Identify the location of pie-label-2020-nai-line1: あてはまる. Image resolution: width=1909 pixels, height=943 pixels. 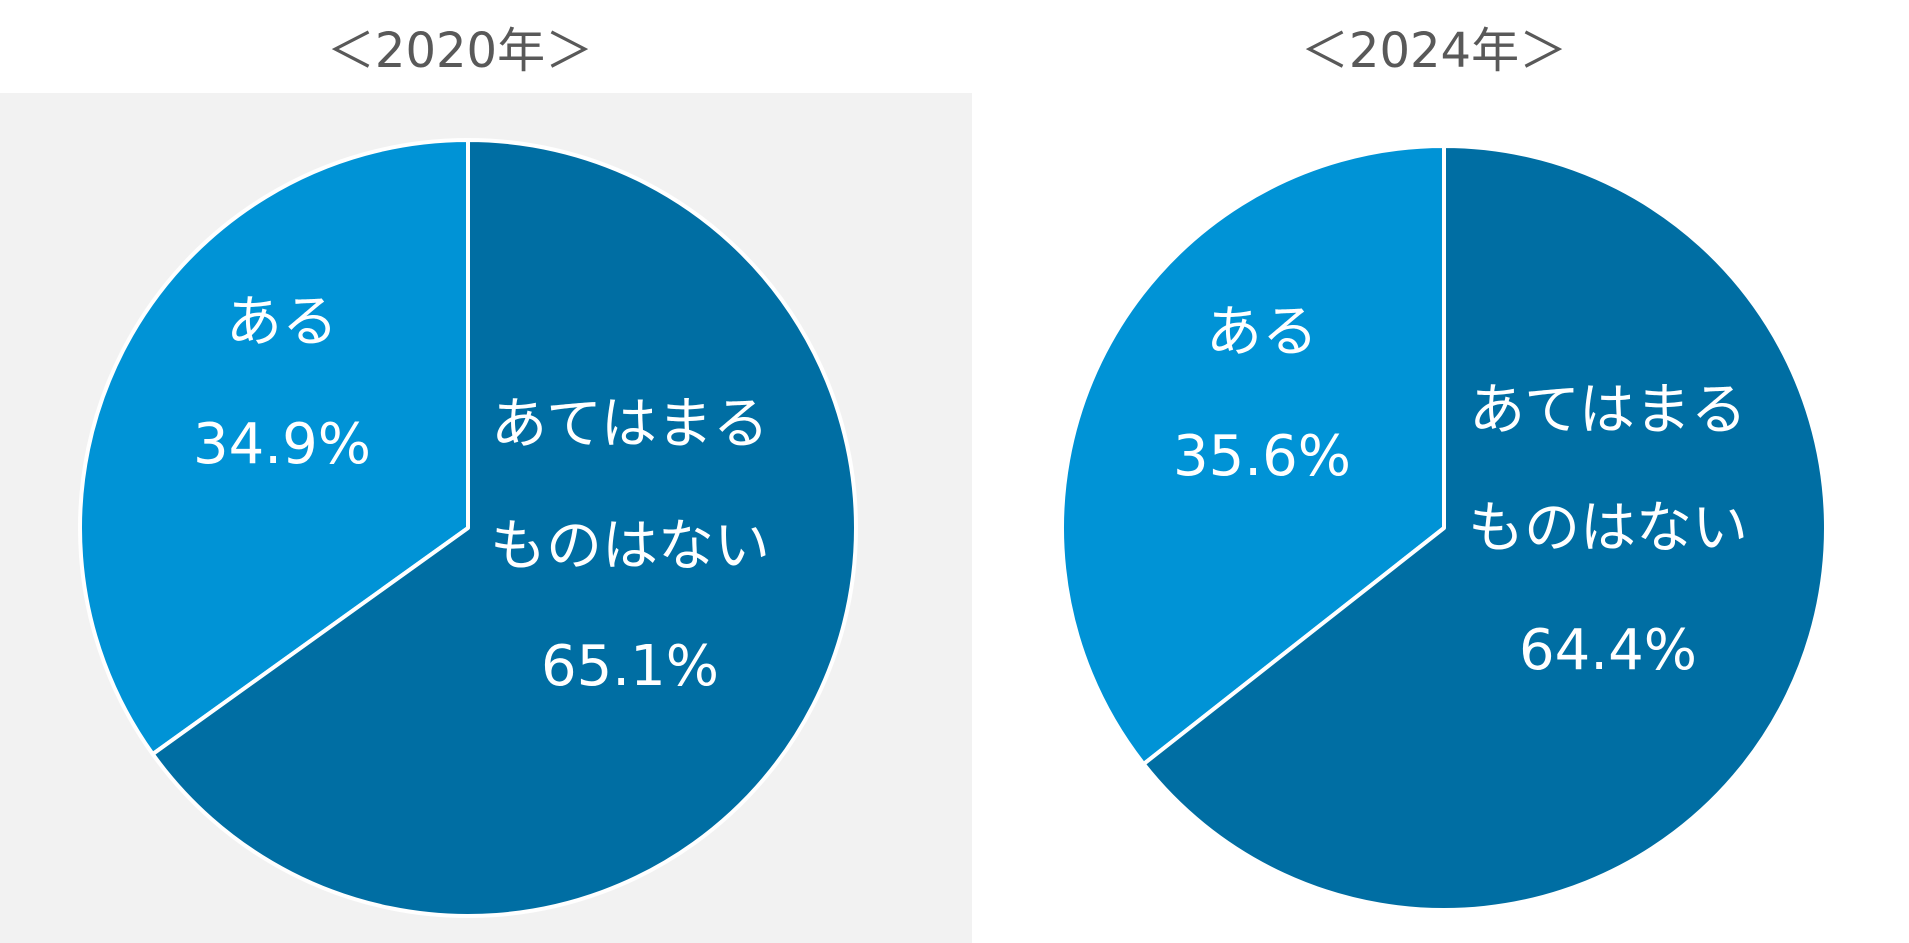
(630, 424).